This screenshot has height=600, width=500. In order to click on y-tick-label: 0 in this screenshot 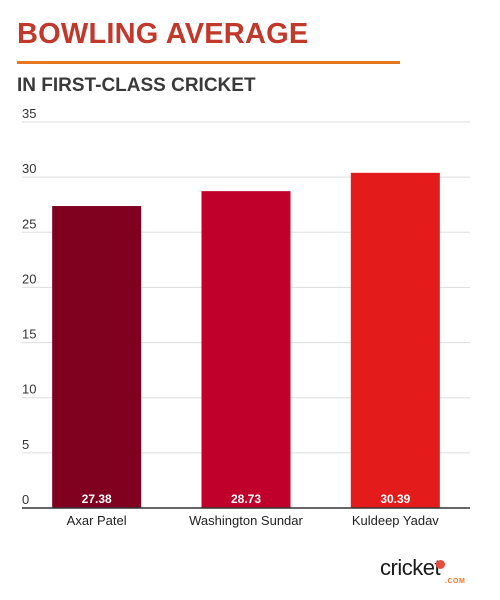, I will do `click(25, 499)`.